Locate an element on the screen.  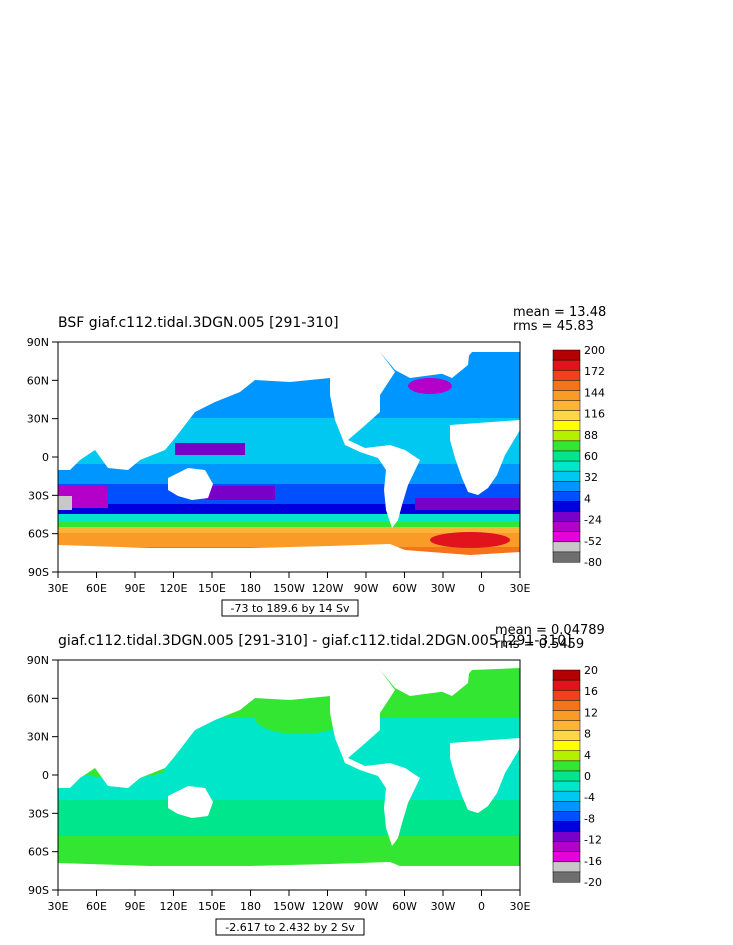
sp-gyre is located at coordinates (240, 493).